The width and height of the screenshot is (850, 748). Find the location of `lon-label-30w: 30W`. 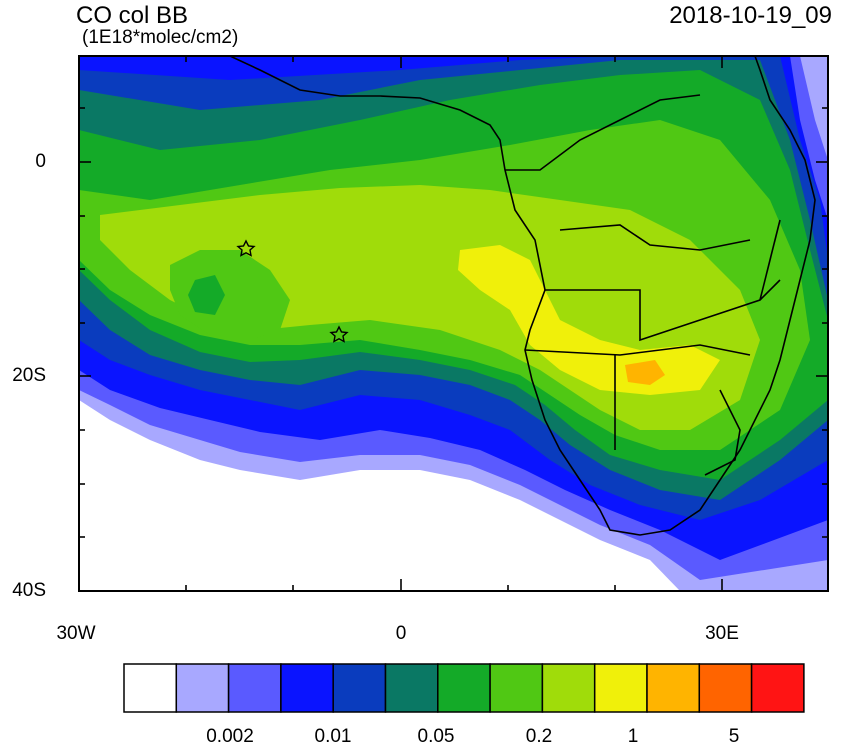

lon-label-30w: 30W is located at coordinates (76, 633).